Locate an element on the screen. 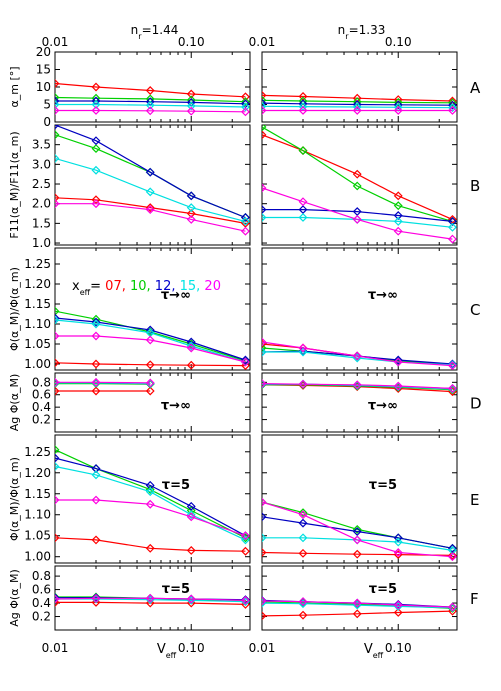 Image resolution: width=501 pixels, height=691 pixels. y-tick-label: 0.2 is located at coordinates (41, 617).